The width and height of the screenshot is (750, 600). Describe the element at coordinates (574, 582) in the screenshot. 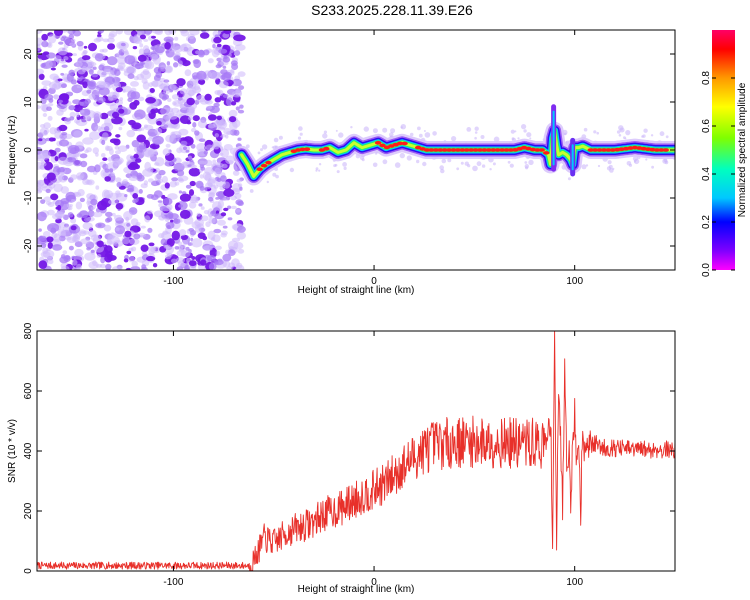

I see `snr-xtick-label: 100` at that location.